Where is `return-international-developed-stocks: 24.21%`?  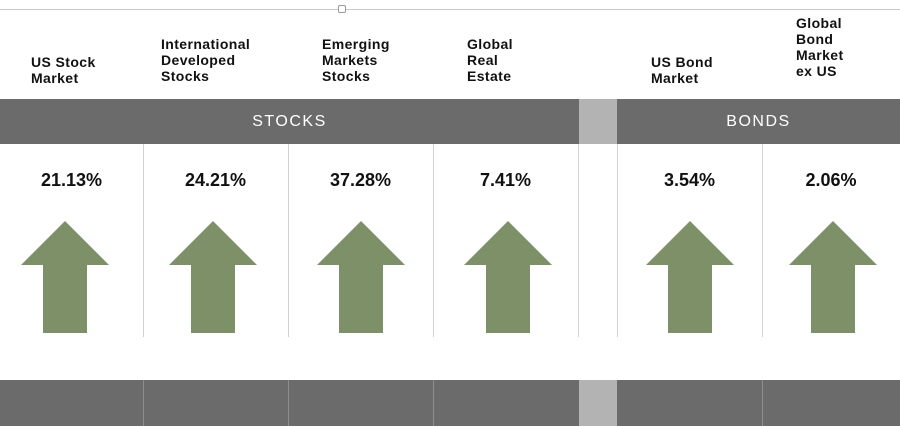
return-international-developed-stocks: 24.21% is located at coordinates (215, 180).